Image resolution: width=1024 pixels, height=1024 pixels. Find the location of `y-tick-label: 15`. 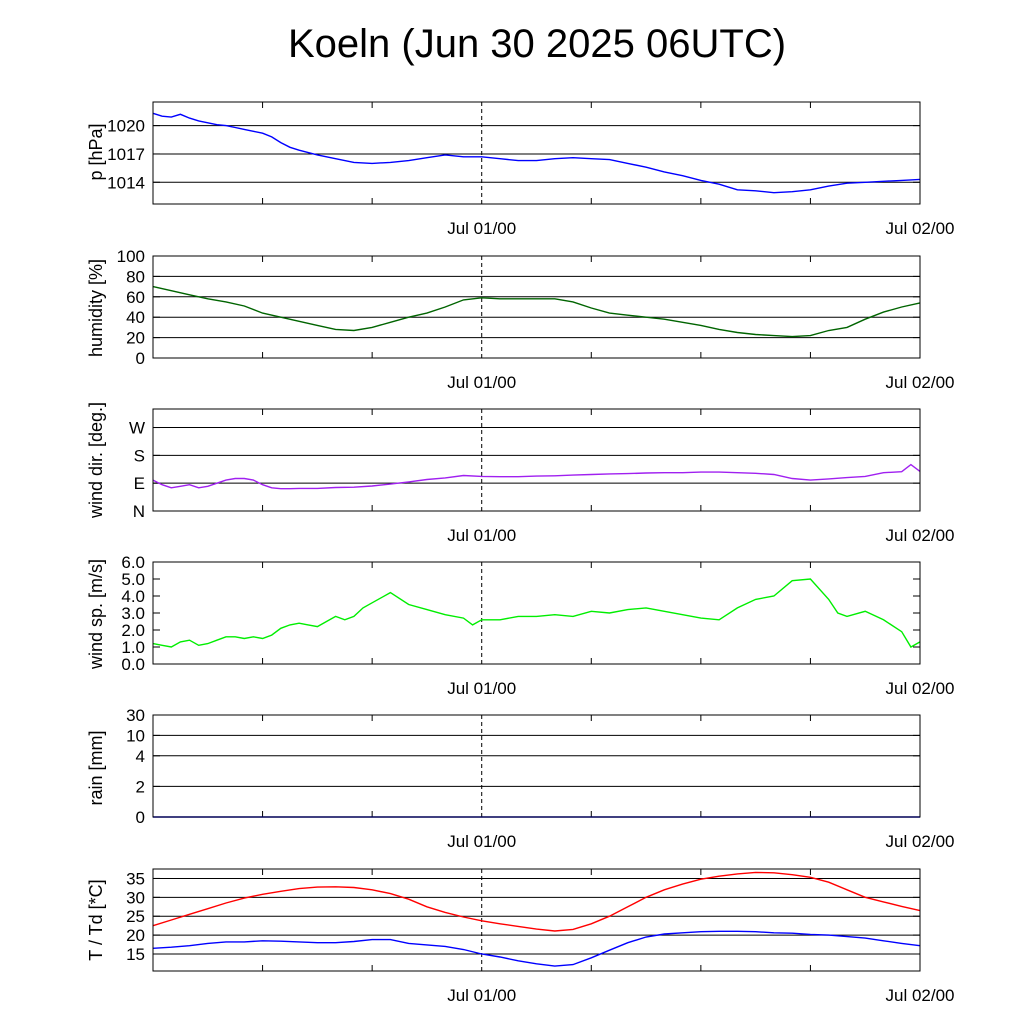

y-tick-label: 15 is located at coordinates (135, 954).